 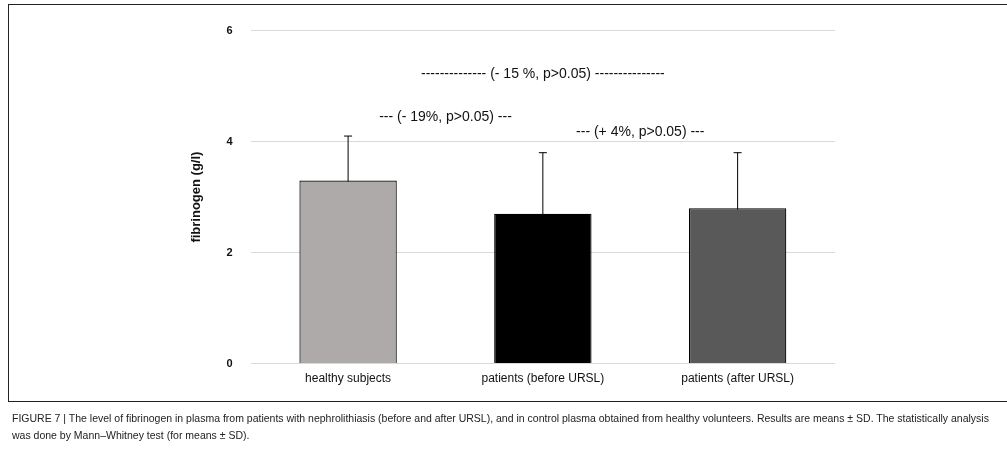 I want to click on annotation: --- (+ 4%, p>0.05) ---, so click(x=640, y=131).